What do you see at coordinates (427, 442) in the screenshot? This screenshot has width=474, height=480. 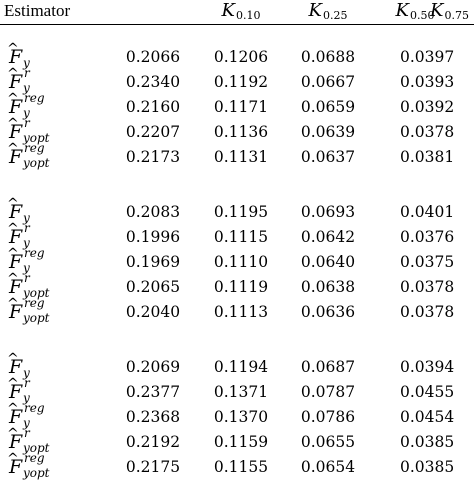 I see `table-cell: 0.0385` at bounding box center [427, 442].